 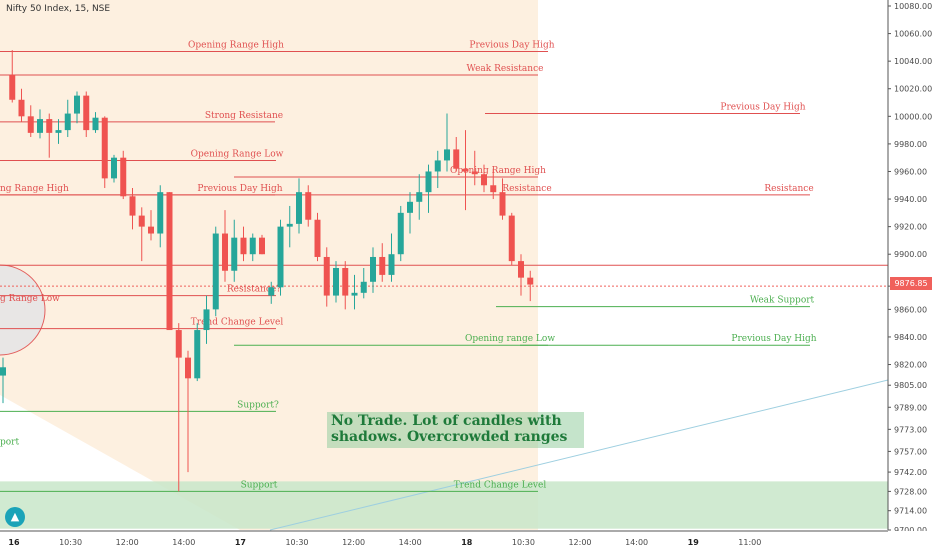 I want to click on y-tick-label: 10020.00, so click(x=913, y=89).